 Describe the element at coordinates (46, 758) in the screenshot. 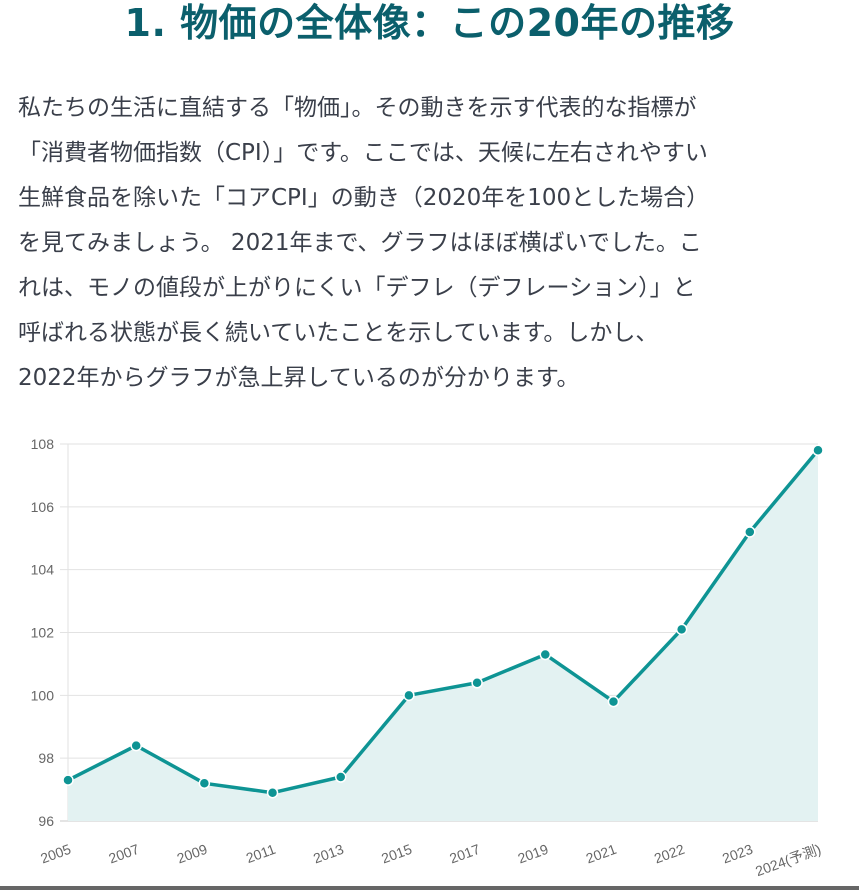

I see `y-tick-label: 98` at that location.